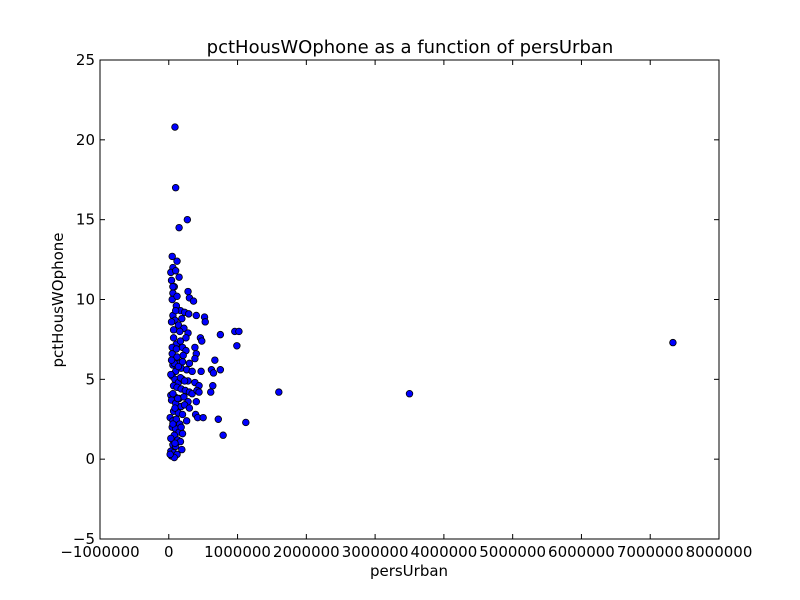  I want to click on y-tick-label: −5, so click(84, 539).